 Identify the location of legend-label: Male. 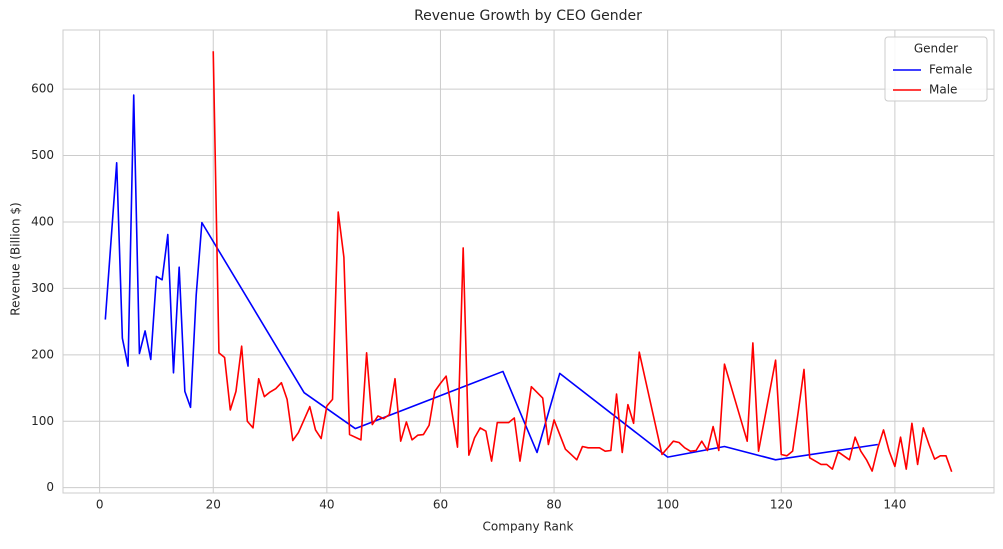
(943, 90).